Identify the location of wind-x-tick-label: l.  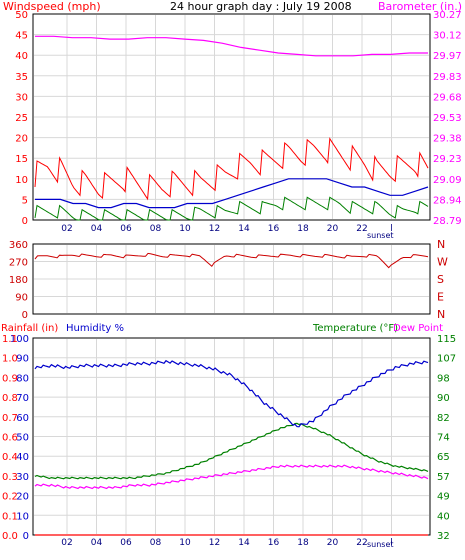
(391, 229).